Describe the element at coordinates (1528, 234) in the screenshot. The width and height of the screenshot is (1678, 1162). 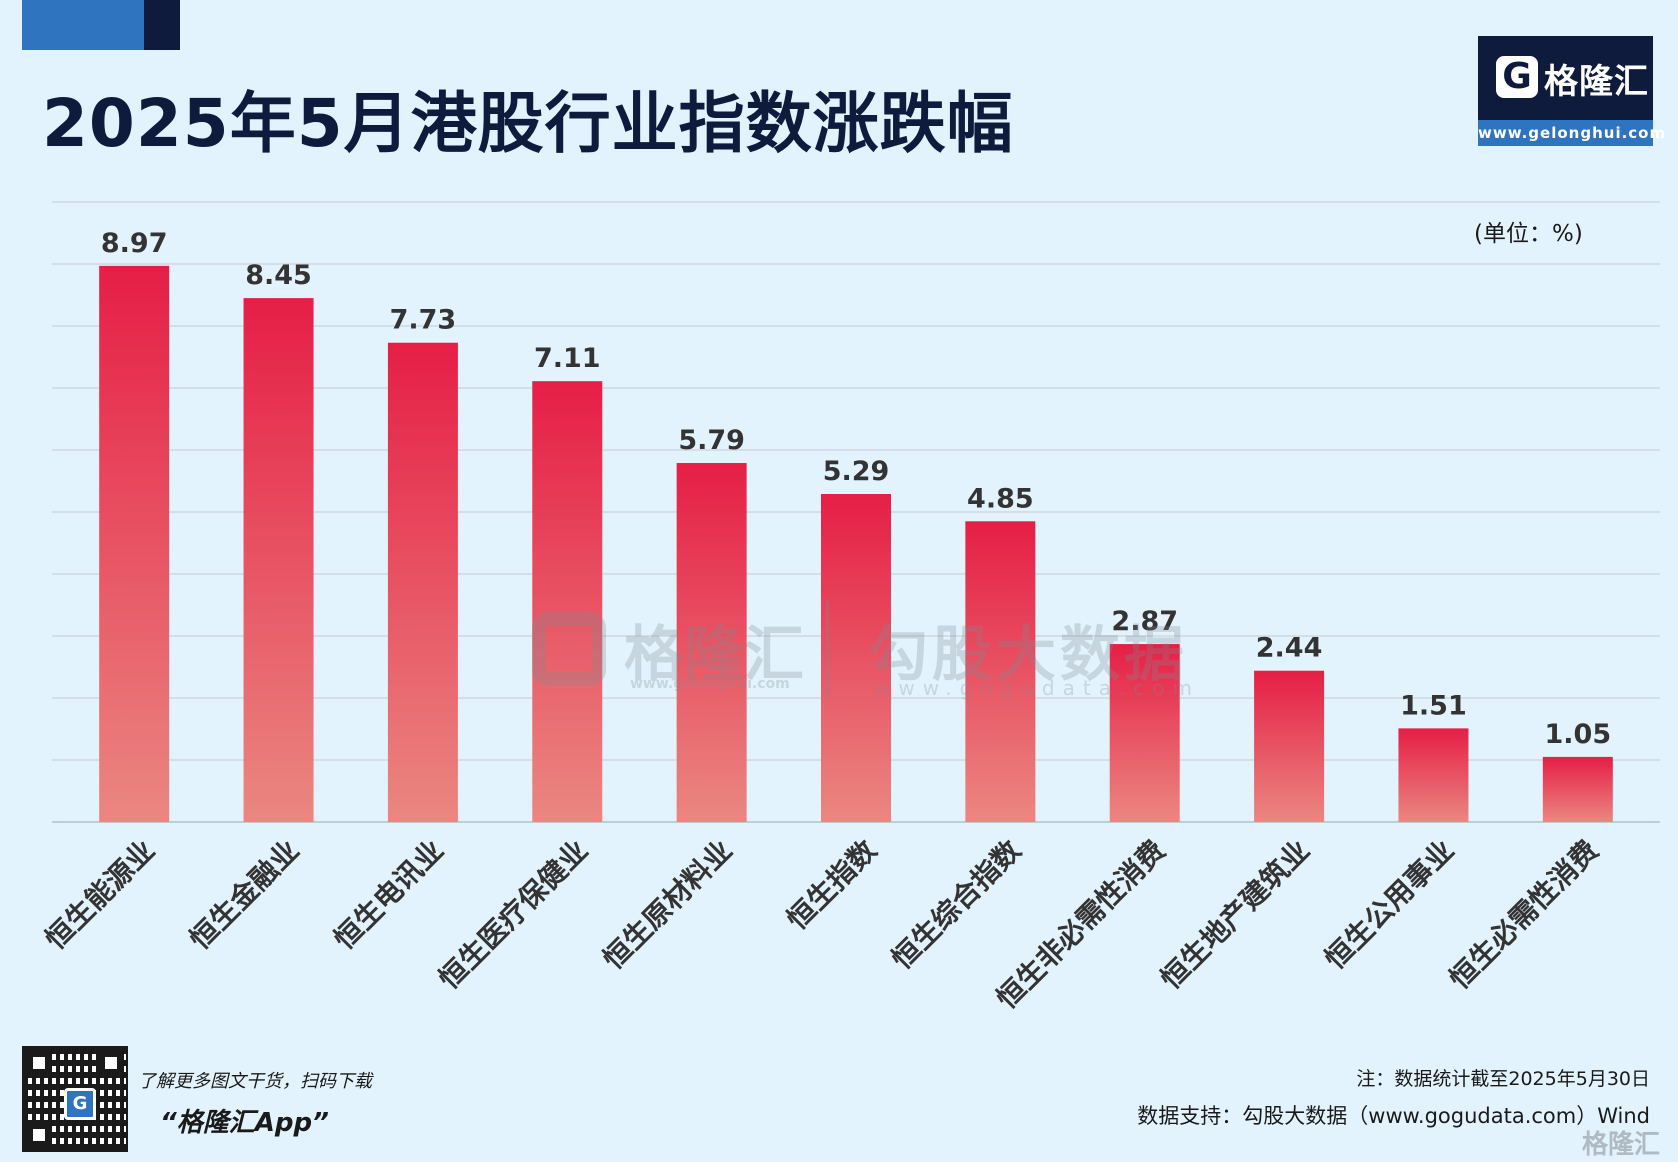
I see `unit-label: (单位：%)` at that location.